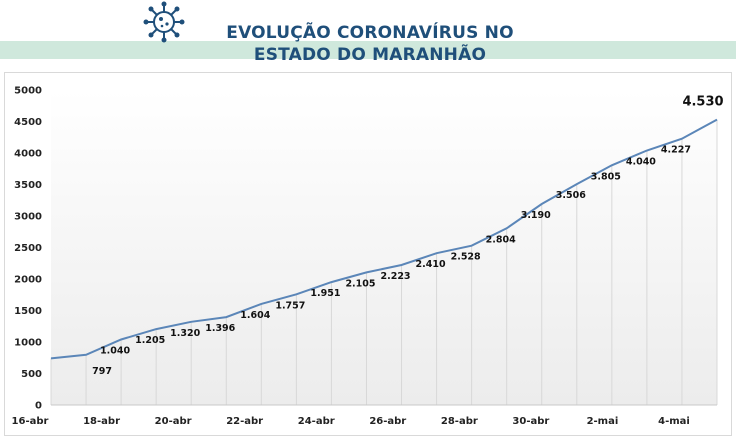 The image size is (736, 438). Describe the element at coordinates (115, 350) in the screenshot. I see `data-label: 1.040` at that location.